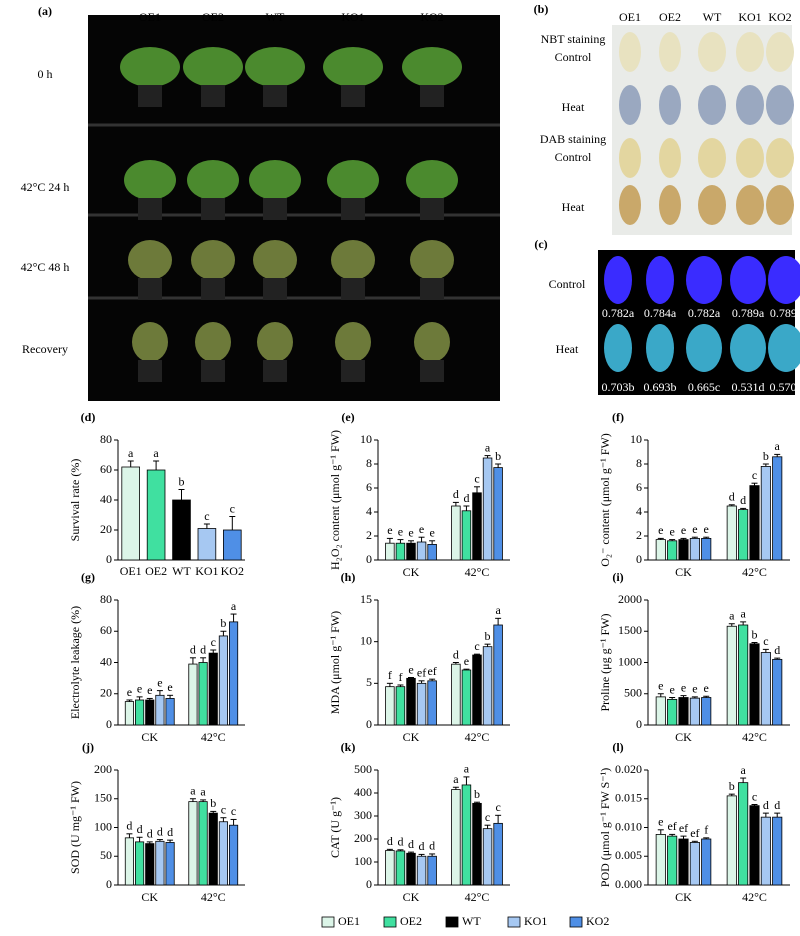 This screenshot has height=936, width=800. What do you see at coordinates (45, 267) in the screenshot?
I see `row-label: 42°C 48 h` at bounding box center [45, 267].